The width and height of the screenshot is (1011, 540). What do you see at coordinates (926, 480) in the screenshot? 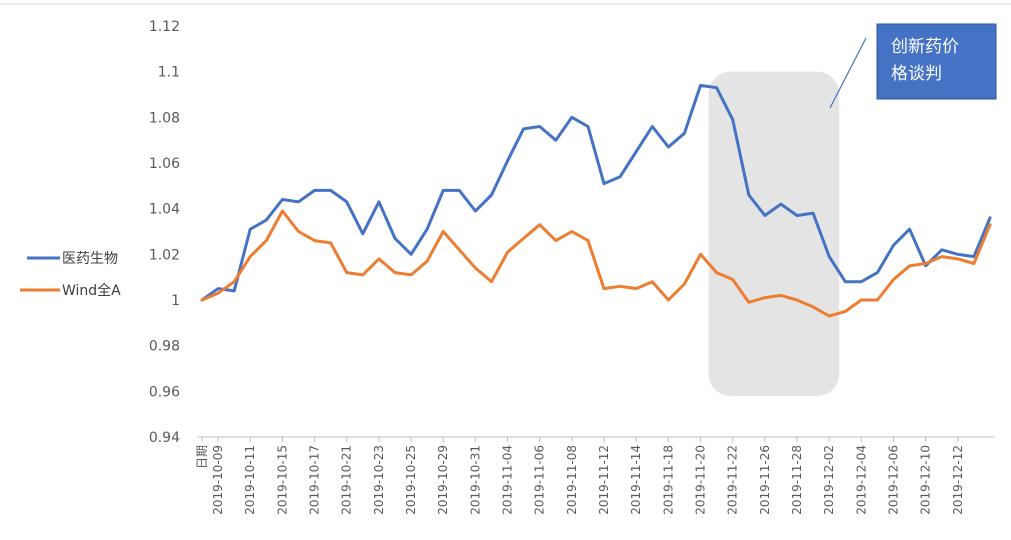
I see `x-tick-label: 2019-12-10` at bounding box center [926, 480].